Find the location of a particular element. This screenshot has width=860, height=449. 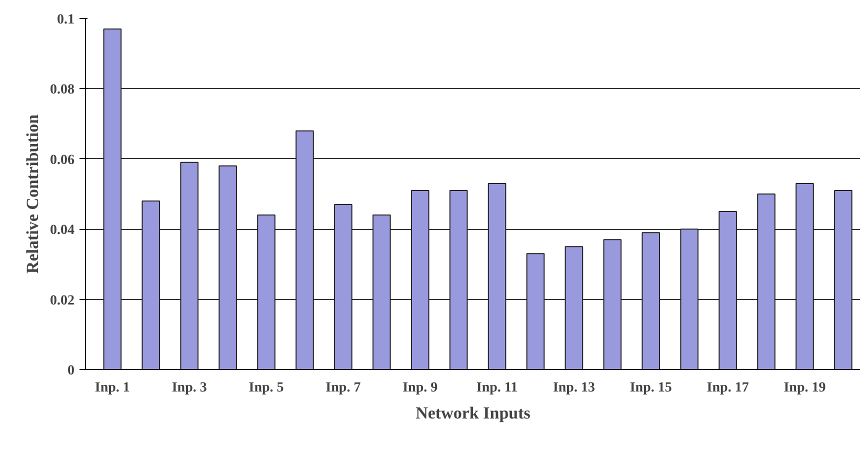

x-tick-label: Inp. 5 is located at coordinates (266, 388).